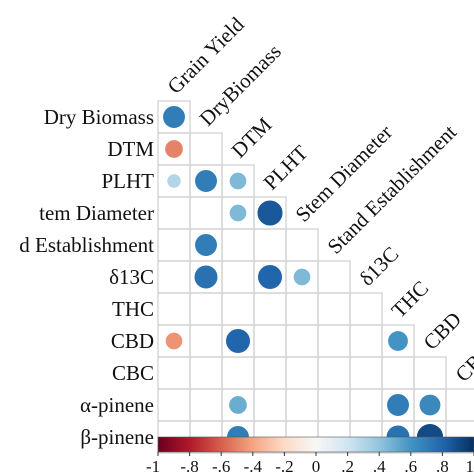 Image resolution: width=474 pixels, height=474 pixels. I want to click on colorbar-tick-label: 1, so click(470, 465).